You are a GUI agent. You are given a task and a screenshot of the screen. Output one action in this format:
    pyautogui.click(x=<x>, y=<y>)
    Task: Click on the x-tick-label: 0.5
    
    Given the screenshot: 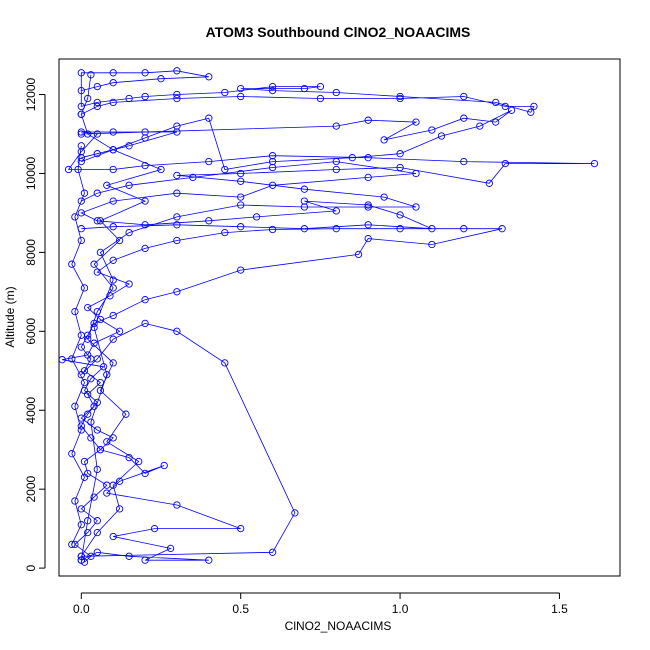 What is the action you would take?
    pyautogui.click(x=240, y=609)
    